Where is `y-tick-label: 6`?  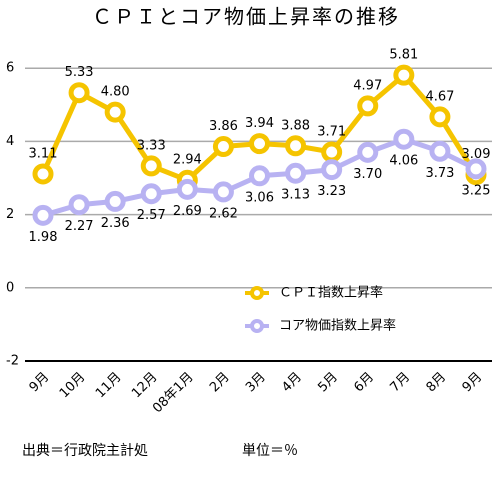 y-tick-label: 6 is located at coordinates (10, 68).